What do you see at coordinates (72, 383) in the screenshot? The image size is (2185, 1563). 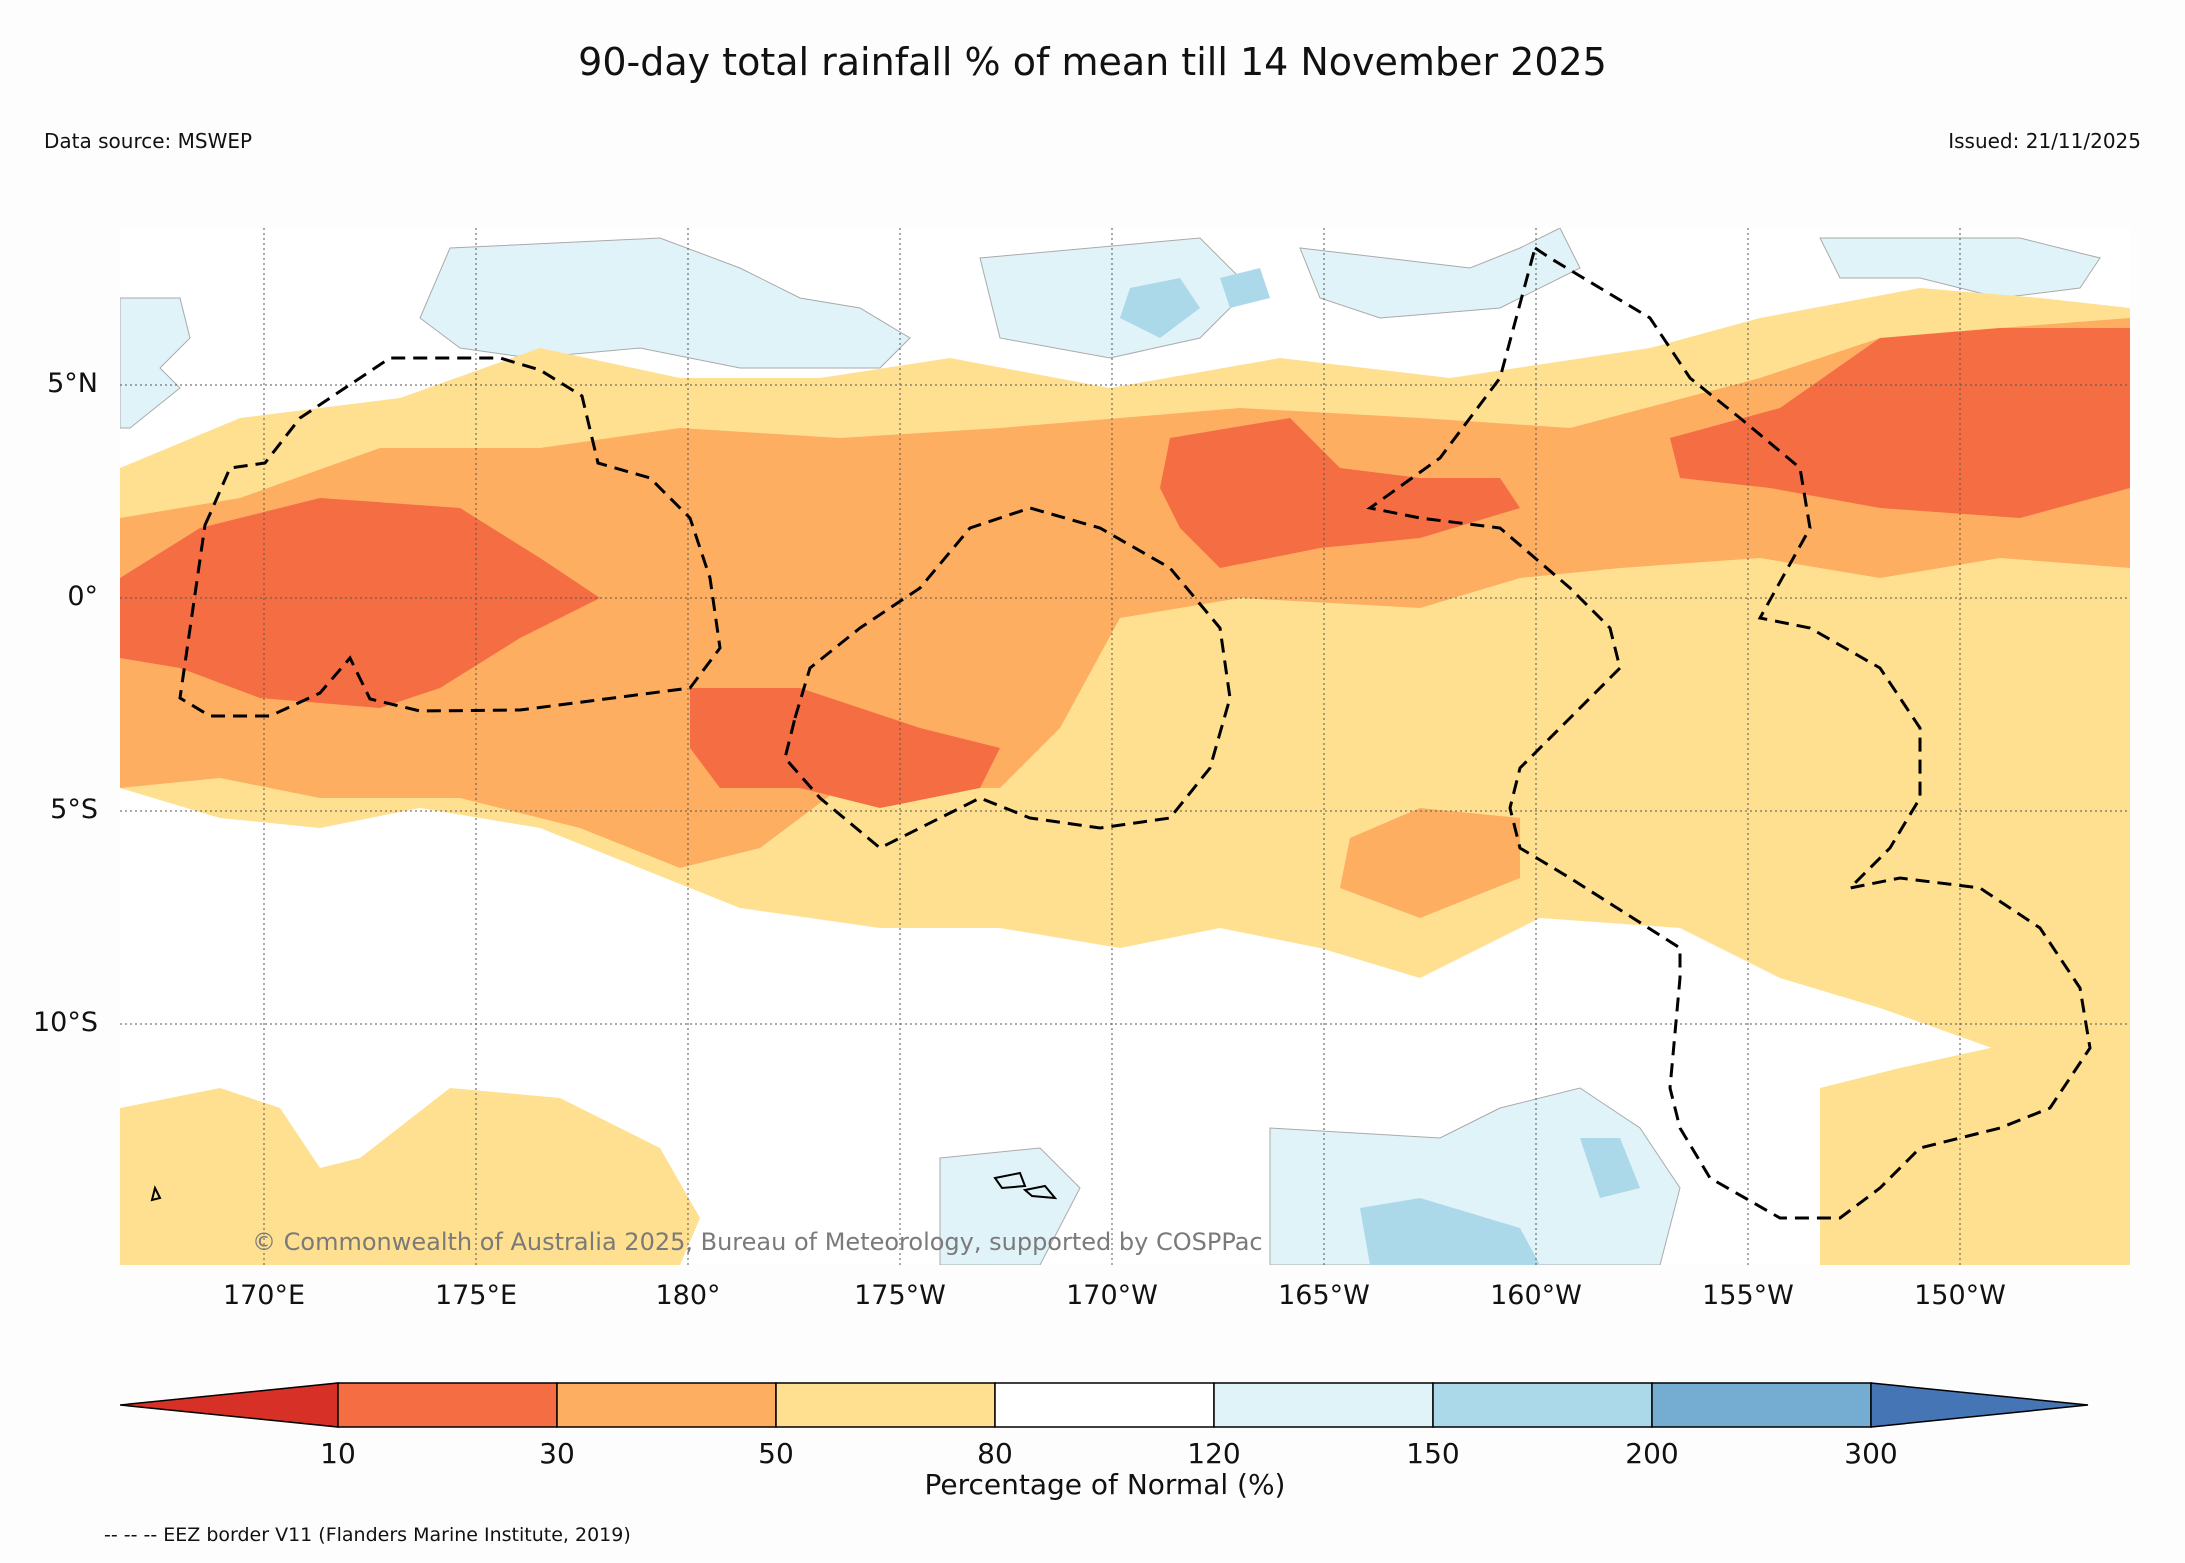 I see `lat-label-5n: 5°N` at bounding box center [72, 383].